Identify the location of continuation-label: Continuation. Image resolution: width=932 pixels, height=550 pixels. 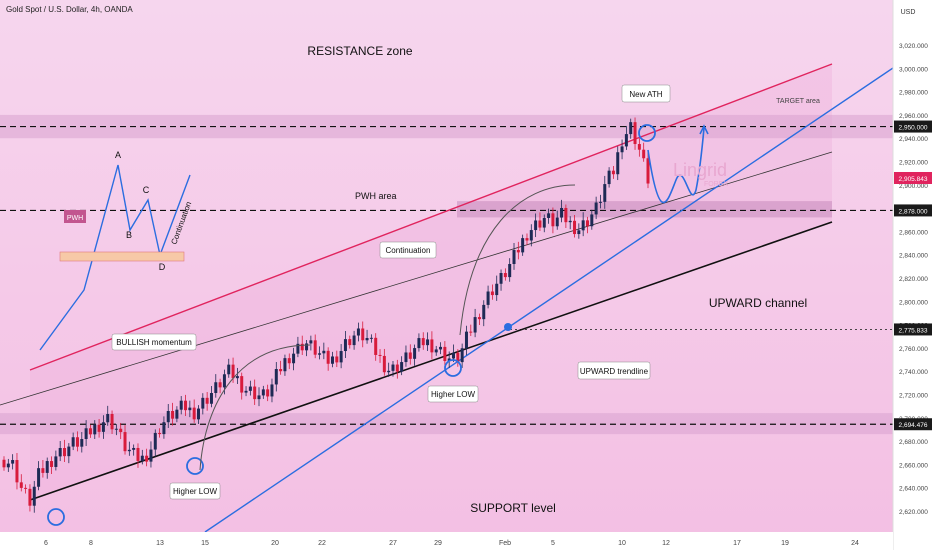
(408, 250).